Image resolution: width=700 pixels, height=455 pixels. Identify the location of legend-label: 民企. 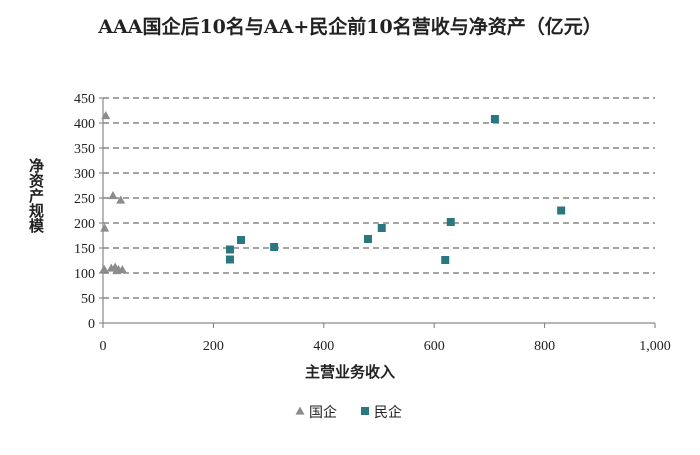
(388, 412).